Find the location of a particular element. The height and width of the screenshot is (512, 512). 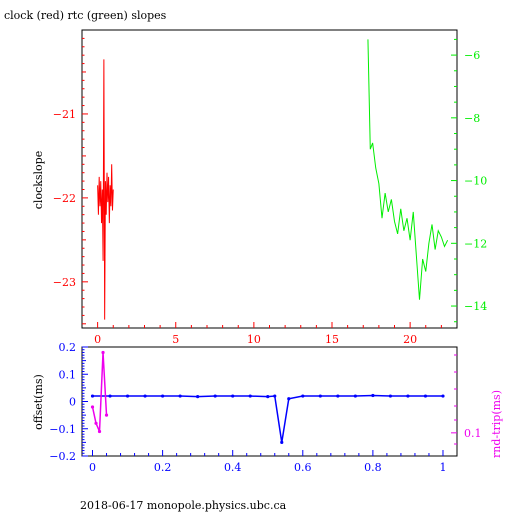

bottom-x-tick-label: 0.2 is located at coordinates (163, 467).